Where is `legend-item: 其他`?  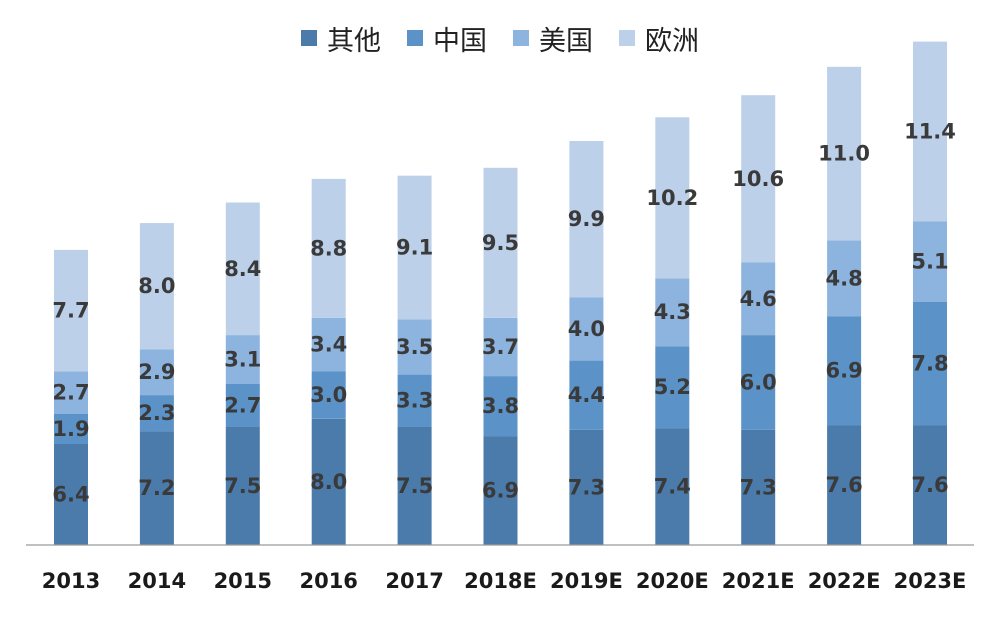 legend-item: 其他 is located at coordinates (341, 38).